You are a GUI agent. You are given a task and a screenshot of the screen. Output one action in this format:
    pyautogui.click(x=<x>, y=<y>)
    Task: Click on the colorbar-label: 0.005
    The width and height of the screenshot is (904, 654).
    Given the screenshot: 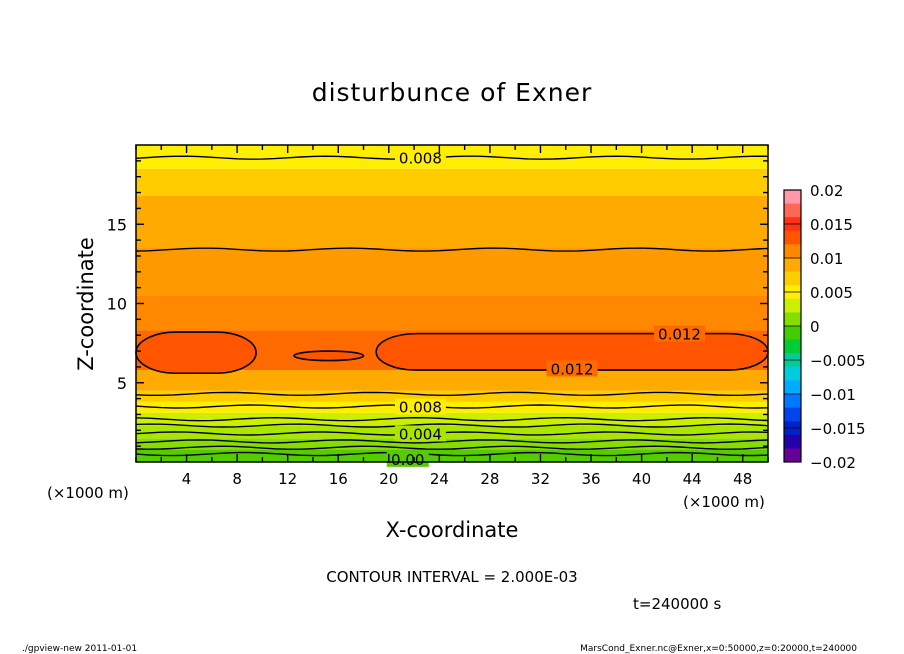 What is the action you would take?
    pyautogui.click(x=831, y=293)
    